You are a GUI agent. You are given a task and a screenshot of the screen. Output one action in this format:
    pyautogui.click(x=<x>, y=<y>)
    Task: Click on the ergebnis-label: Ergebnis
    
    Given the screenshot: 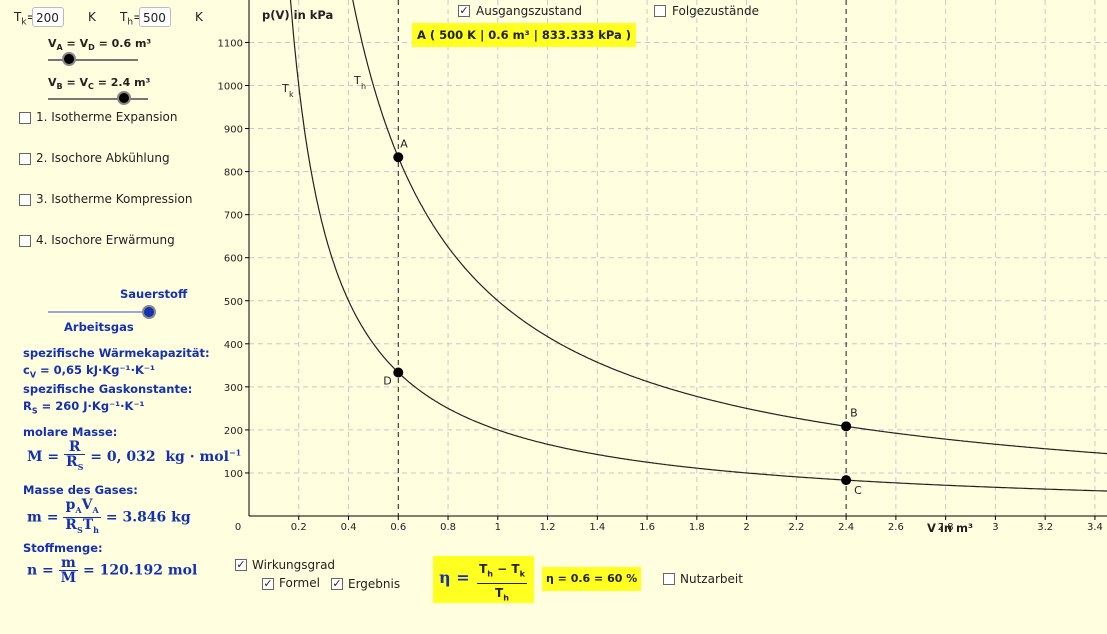 What is the action you would take?
    pyautogui.click(x=374, y=584)
    